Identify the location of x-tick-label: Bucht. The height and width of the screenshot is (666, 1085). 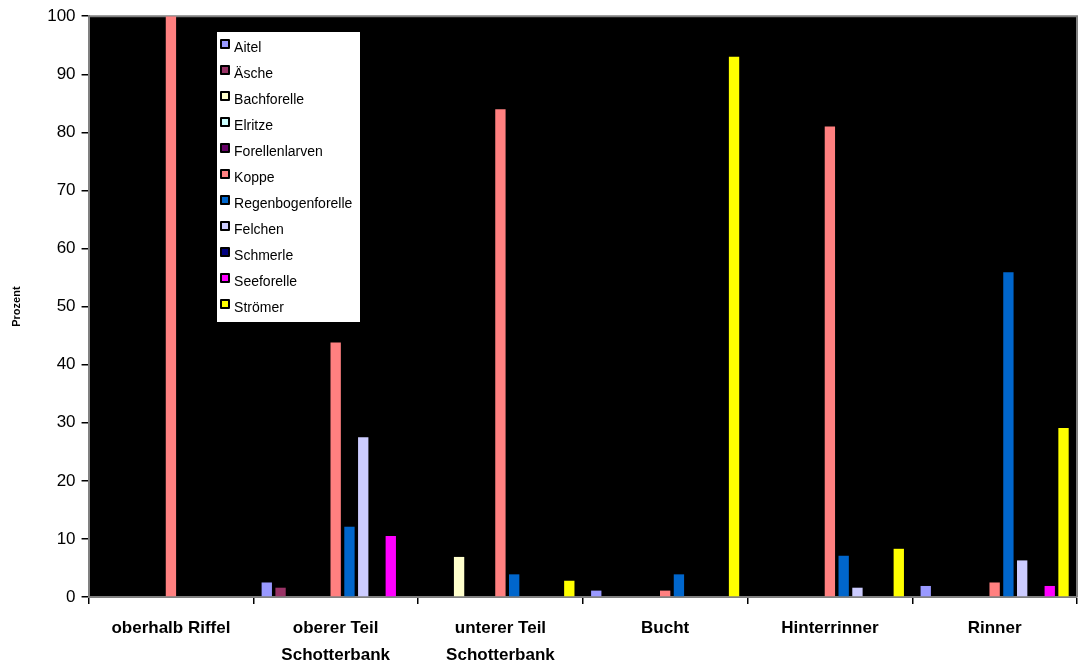
(665, 628).